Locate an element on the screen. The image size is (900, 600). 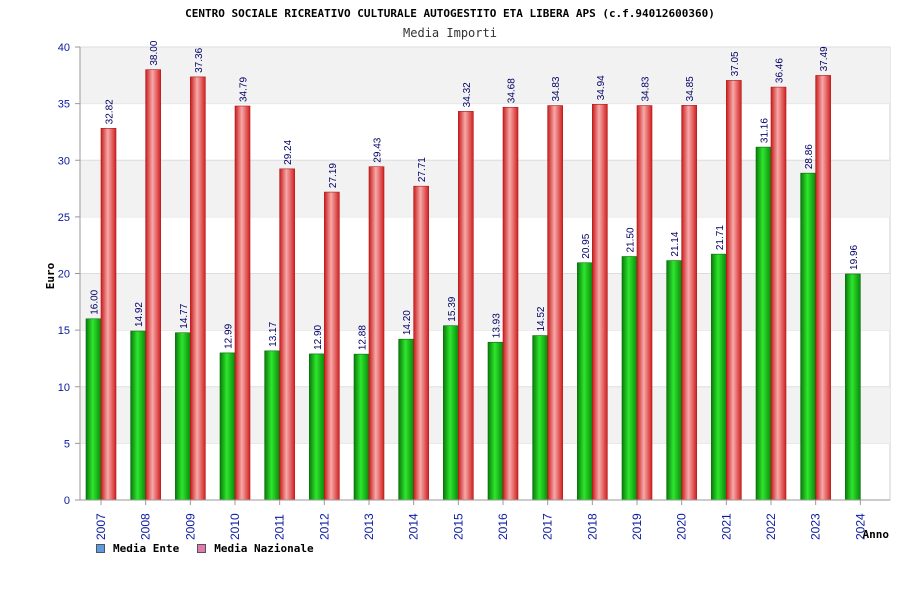
y-tick-label: 25 is located at coordinates (64, 218).